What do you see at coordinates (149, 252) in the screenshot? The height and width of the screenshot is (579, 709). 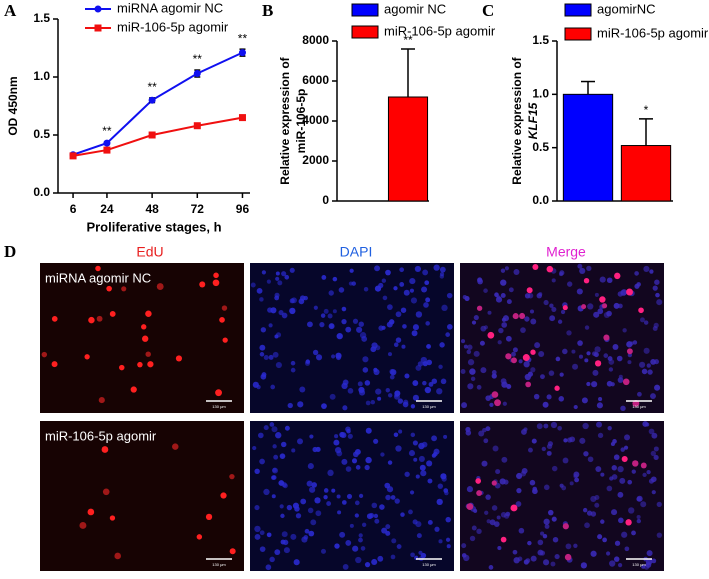 I see `column-label: EdU` at bounding box center [149, 252].